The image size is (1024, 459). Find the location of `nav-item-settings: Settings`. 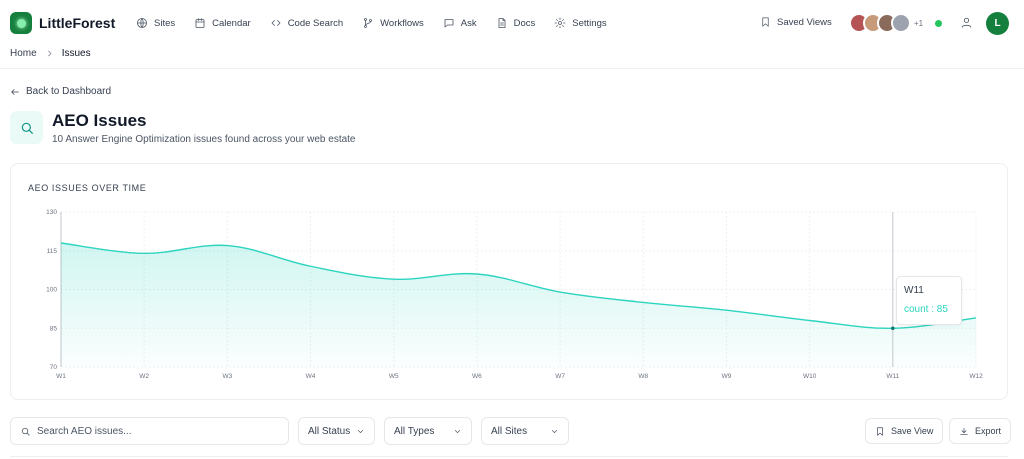

nav-item-settings: Settings is located at coordinates (580, 23).